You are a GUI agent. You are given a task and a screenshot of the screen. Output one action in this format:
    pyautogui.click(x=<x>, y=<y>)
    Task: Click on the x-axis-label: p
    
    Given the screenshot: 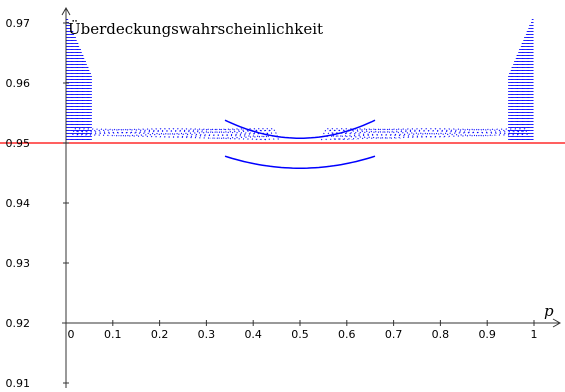 What is the action you would take?
    pyautogui.click(x=549, y=311)
    